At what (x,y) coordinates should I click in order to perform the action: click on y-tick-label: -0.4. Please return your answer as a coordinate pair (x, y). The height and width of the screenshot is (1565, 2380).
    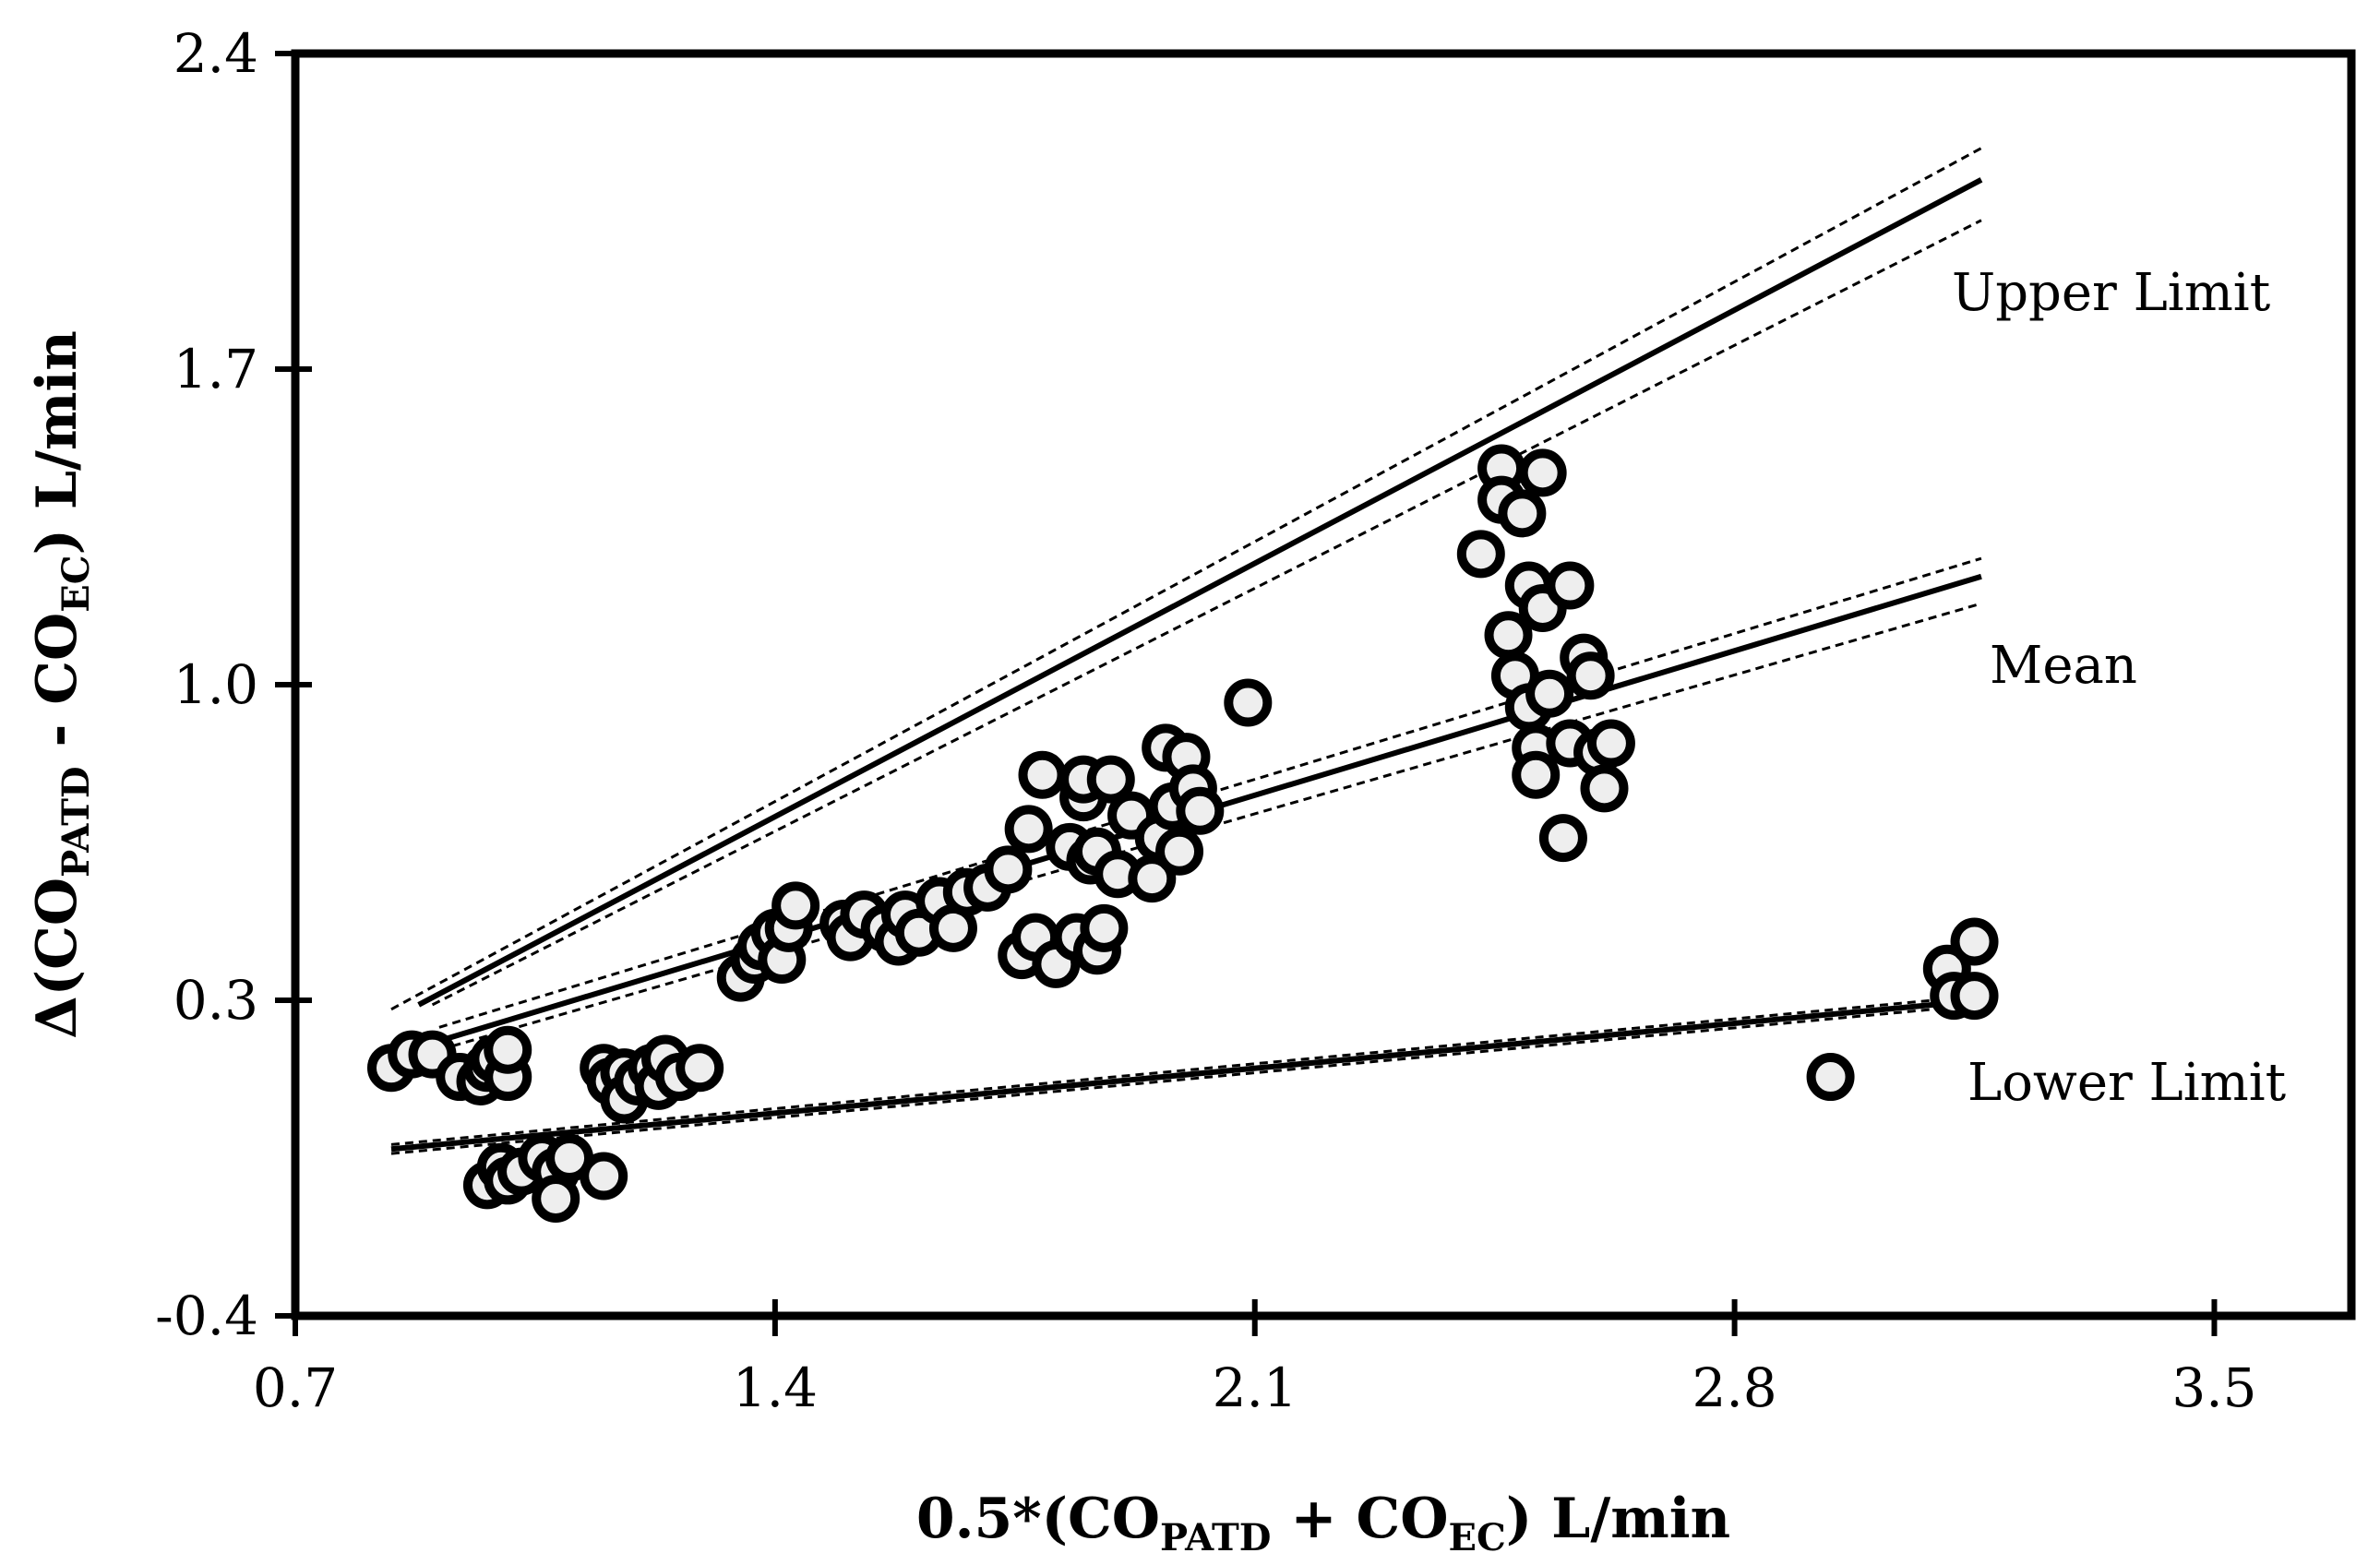
    Looking at the image, I should click on (206, 1315).